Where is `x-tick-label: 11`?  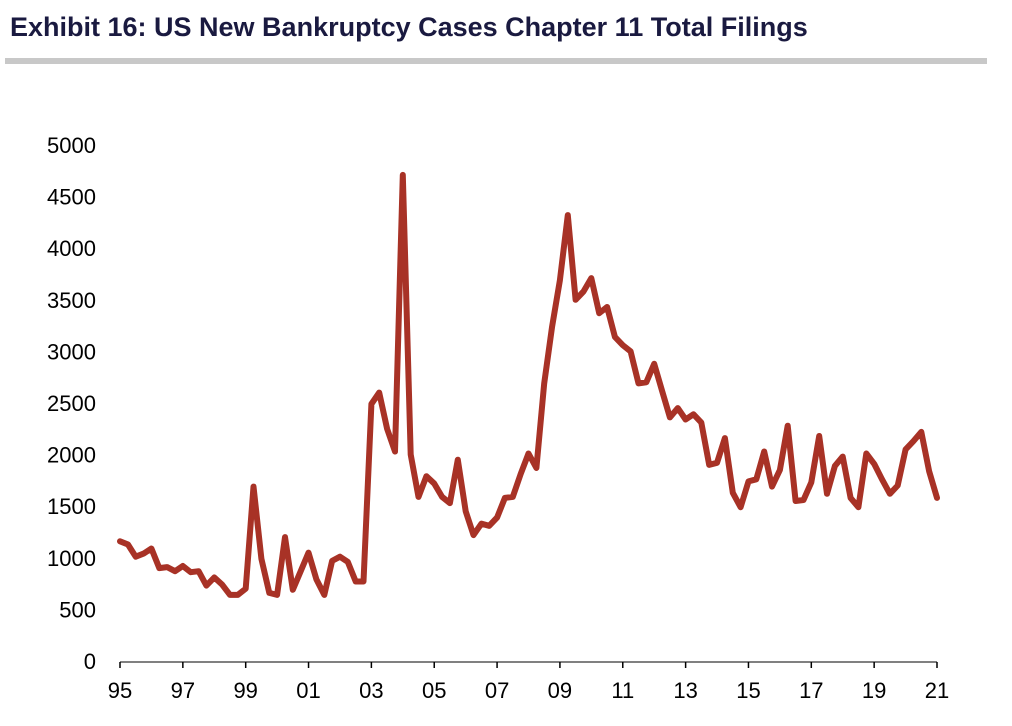 x-tick-label: 11 is located at coordinates (622, 690).